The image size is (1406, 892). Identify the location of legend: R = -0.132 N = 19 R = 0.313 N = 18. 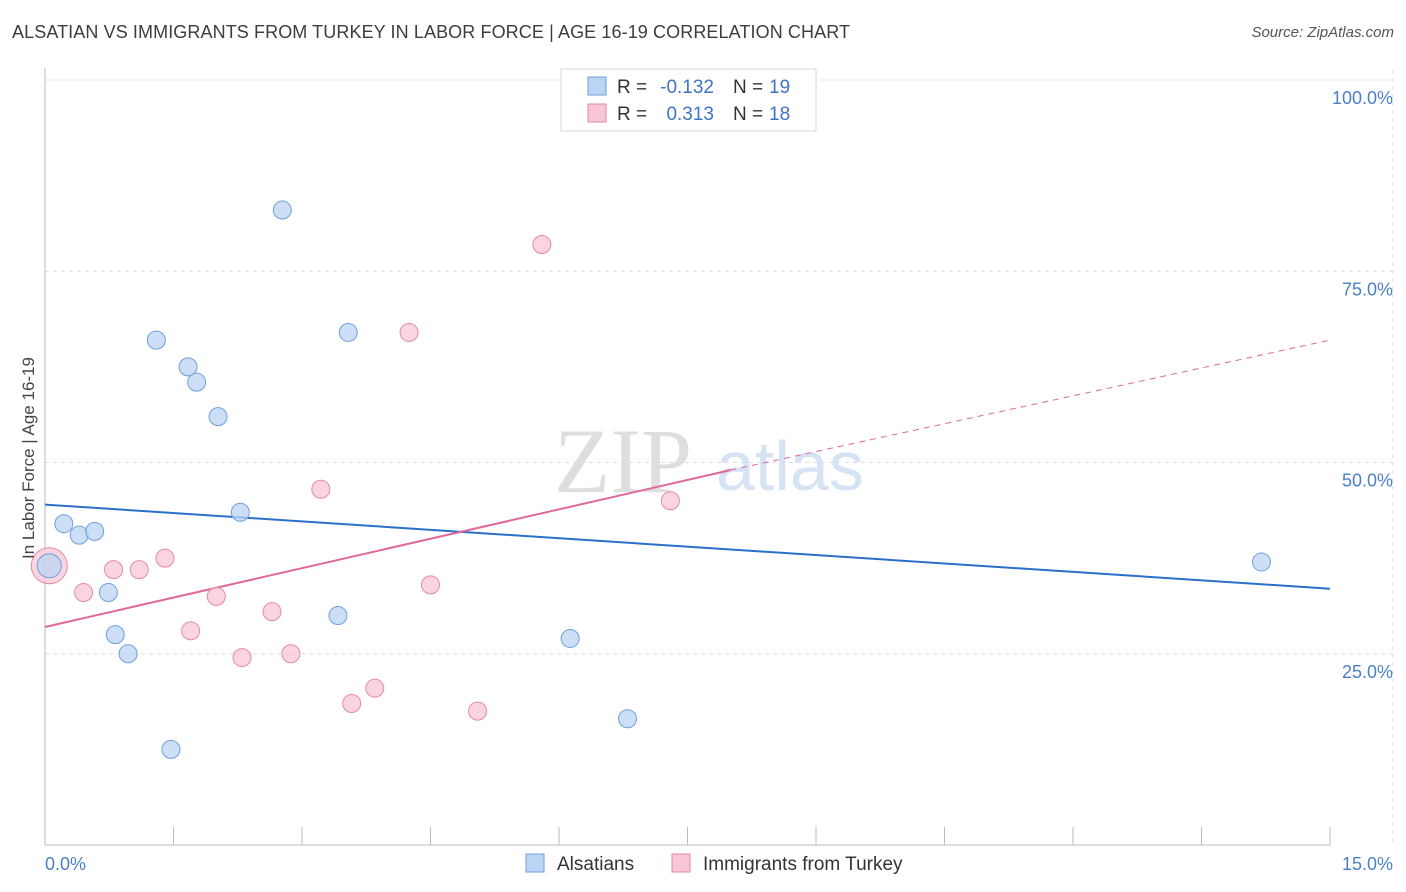
(688, 100).